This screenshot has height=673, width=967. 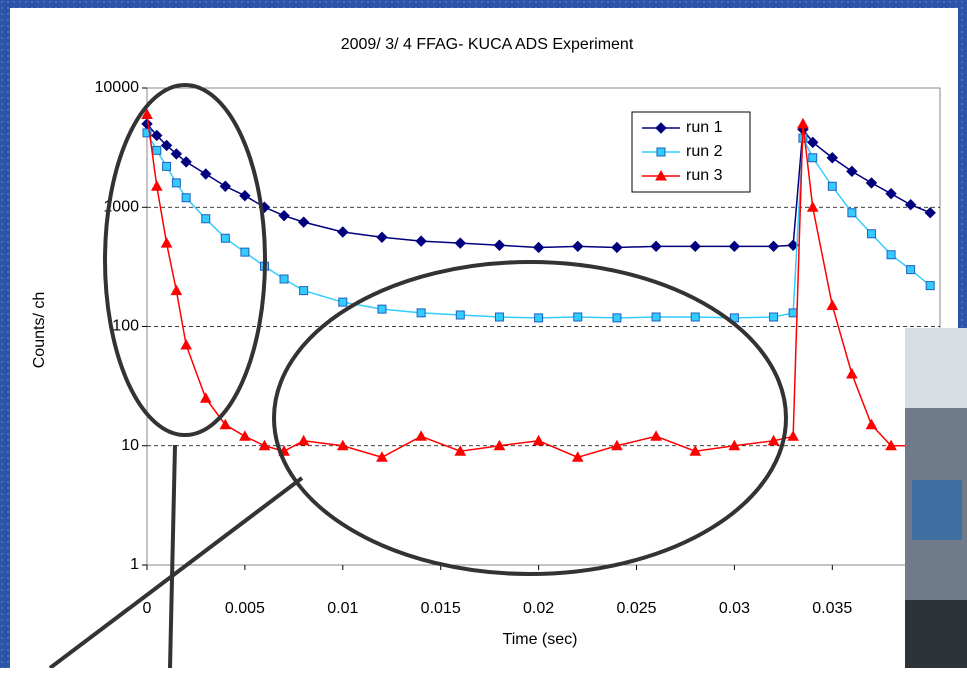 What do you see at coordinates (937, 510) in the screenshot?
I see `photo-screen` at bounding box center [937, 510].